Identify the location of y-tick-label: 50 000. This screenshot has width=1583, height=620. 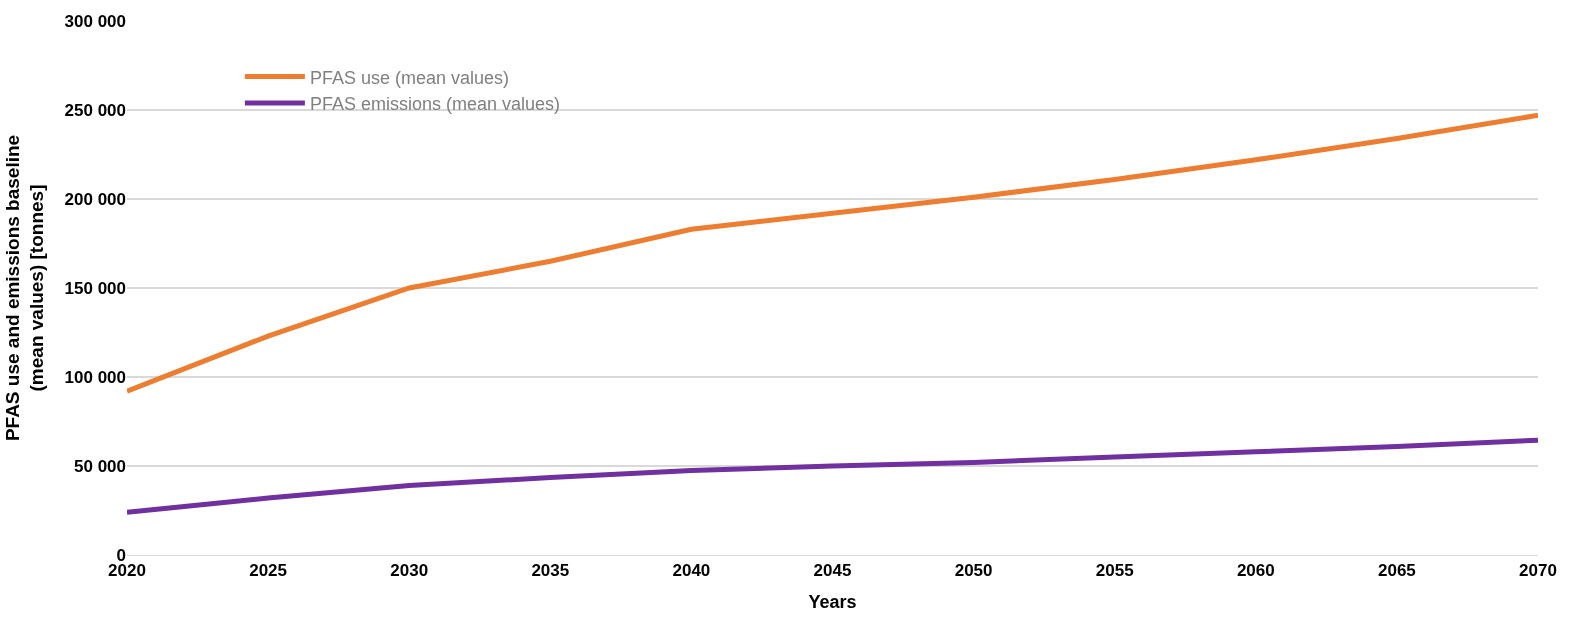
(100, 466).